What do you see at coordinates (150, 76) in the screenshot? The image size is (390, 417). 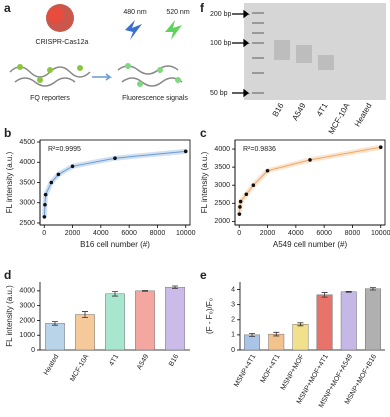 I see `signals-icon` at bounding box center [150, 76].